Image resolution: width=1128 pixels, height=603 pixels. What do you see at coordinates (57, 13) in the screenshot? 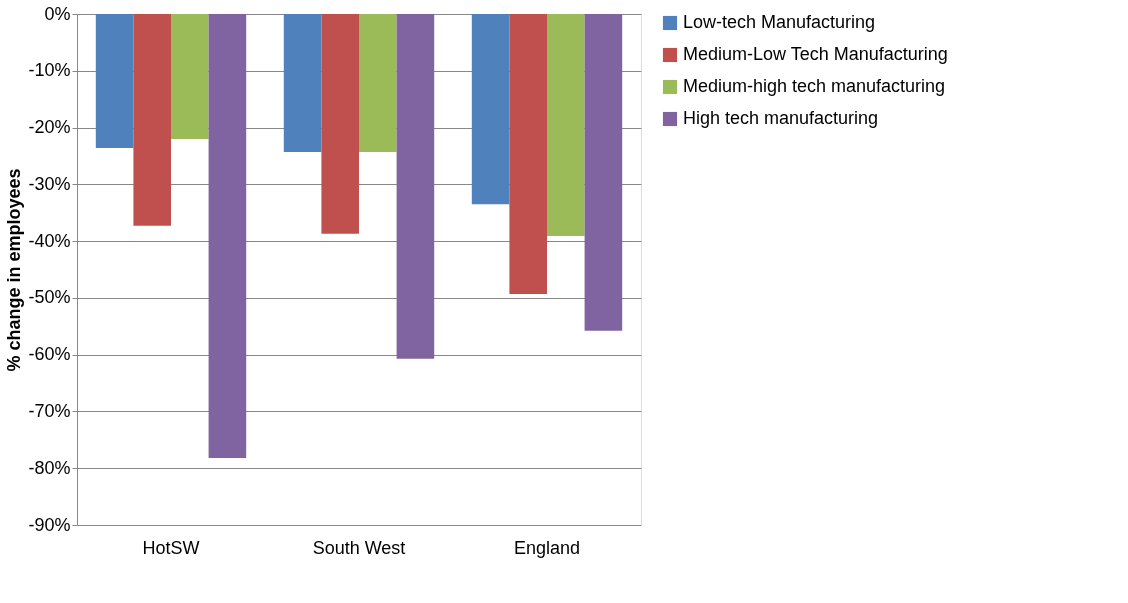
I see `y-tick-label: 0%` at bounding box center [57, 13].